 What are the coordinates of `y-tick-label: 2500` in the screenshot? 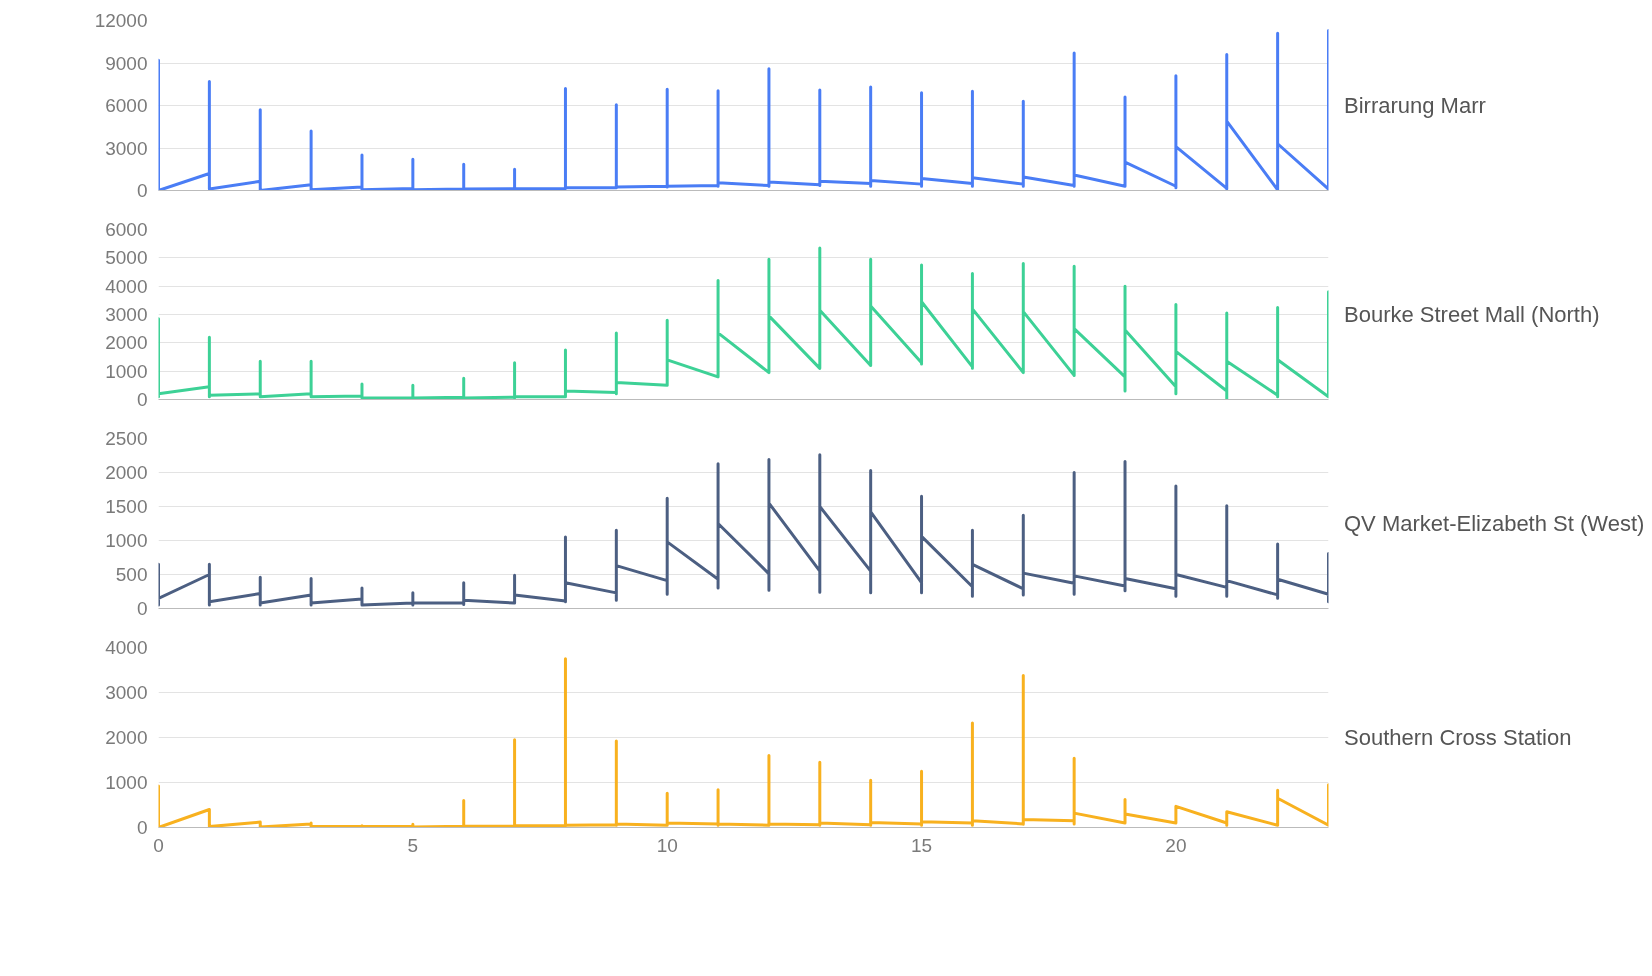 It's located at (126, 438).